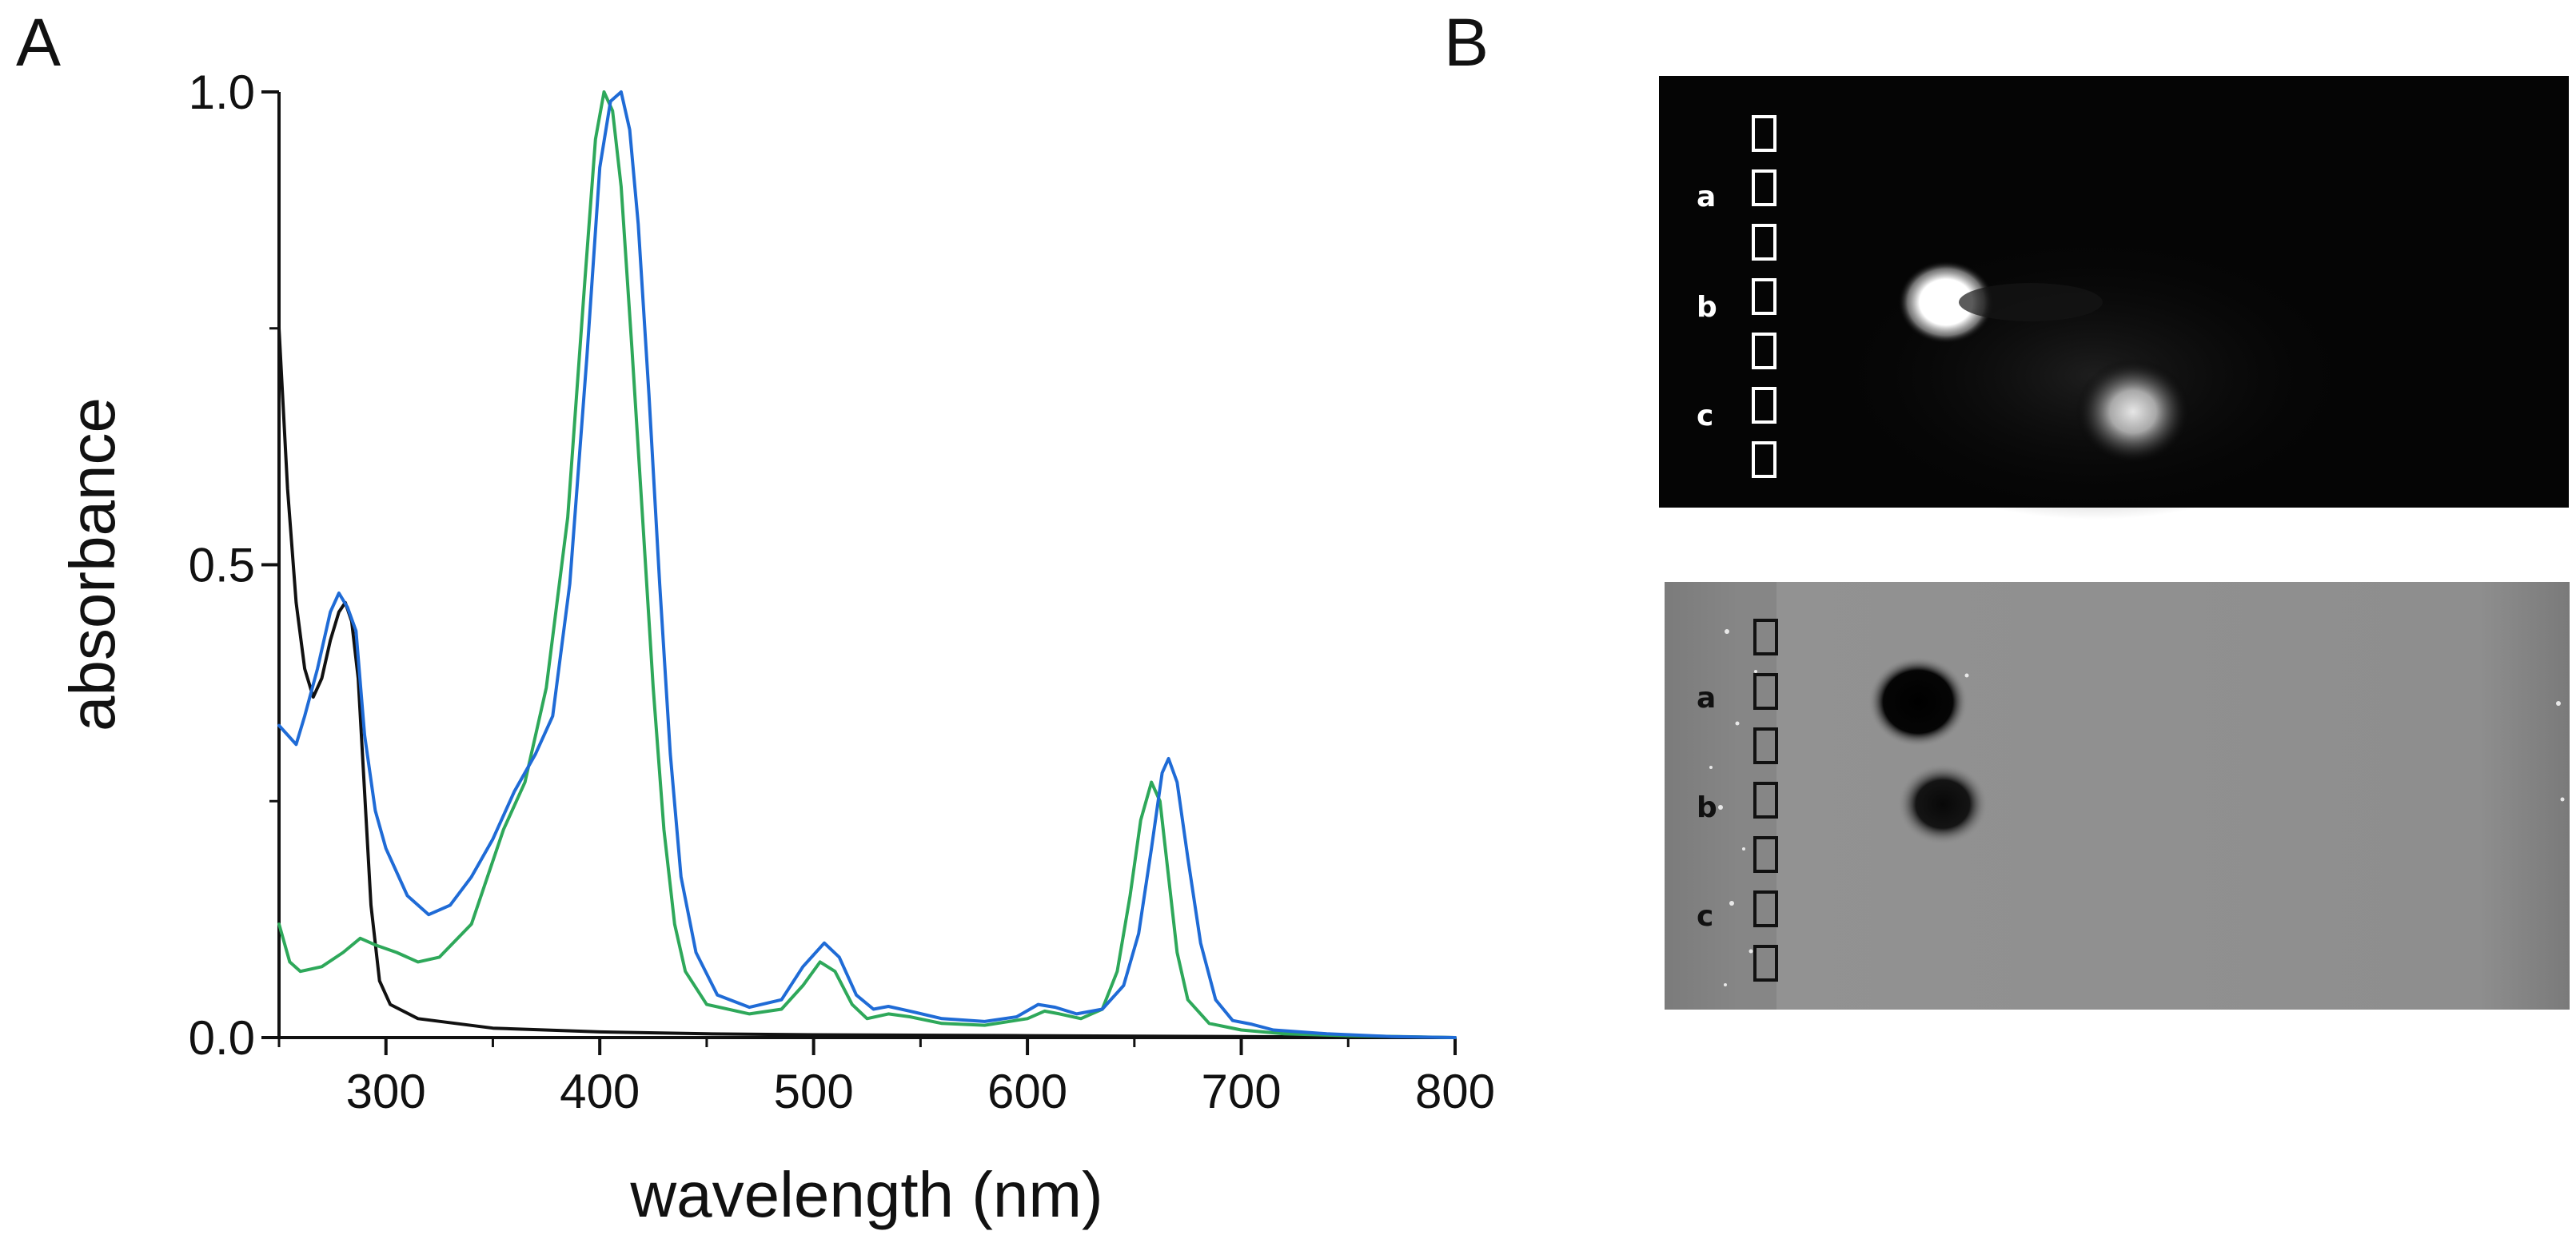  I want to click on tlc-plate-fluorescence: a b c, so click(2114, 298).